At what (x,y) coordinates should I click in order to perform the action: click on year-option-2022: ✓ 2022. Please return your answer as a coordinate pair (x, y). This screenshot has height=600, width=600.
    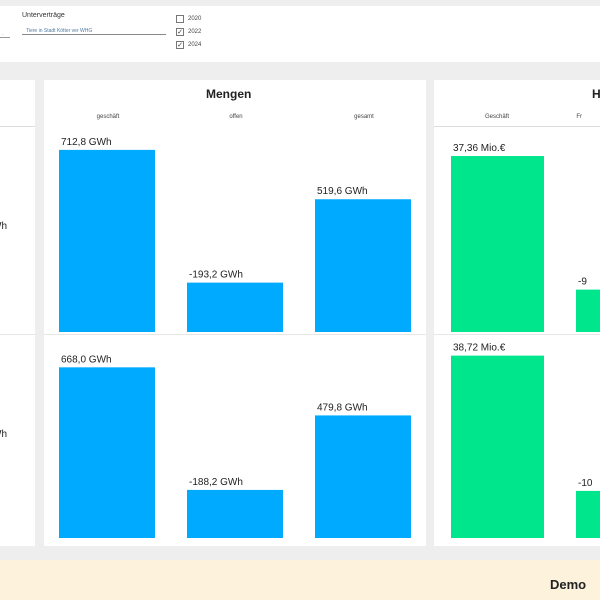
    Looking at the image, I should click on (206, 31).